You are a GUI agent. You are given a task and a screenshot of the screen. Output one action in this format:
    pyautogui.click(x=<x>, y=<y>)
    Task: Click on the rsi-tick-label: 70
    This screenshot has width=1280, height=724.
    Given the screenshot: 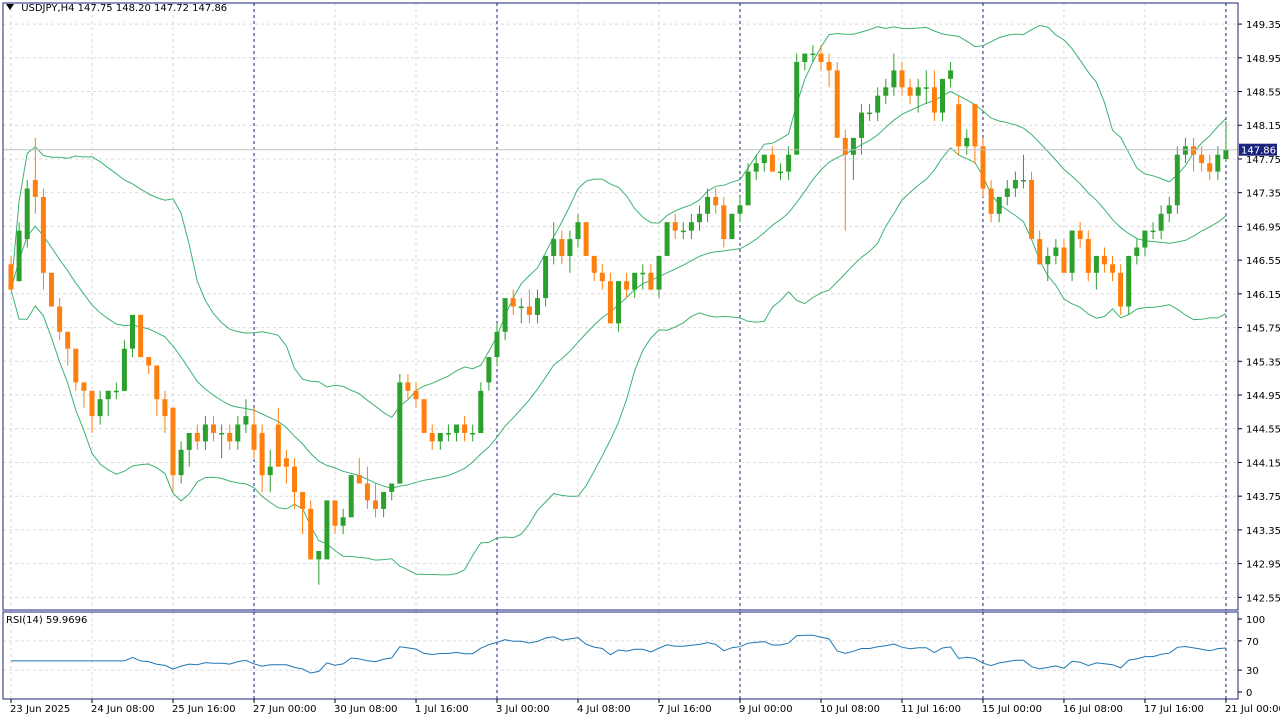 What is the action you would take?
    pyautogui.click(x=1252, y=642)
    